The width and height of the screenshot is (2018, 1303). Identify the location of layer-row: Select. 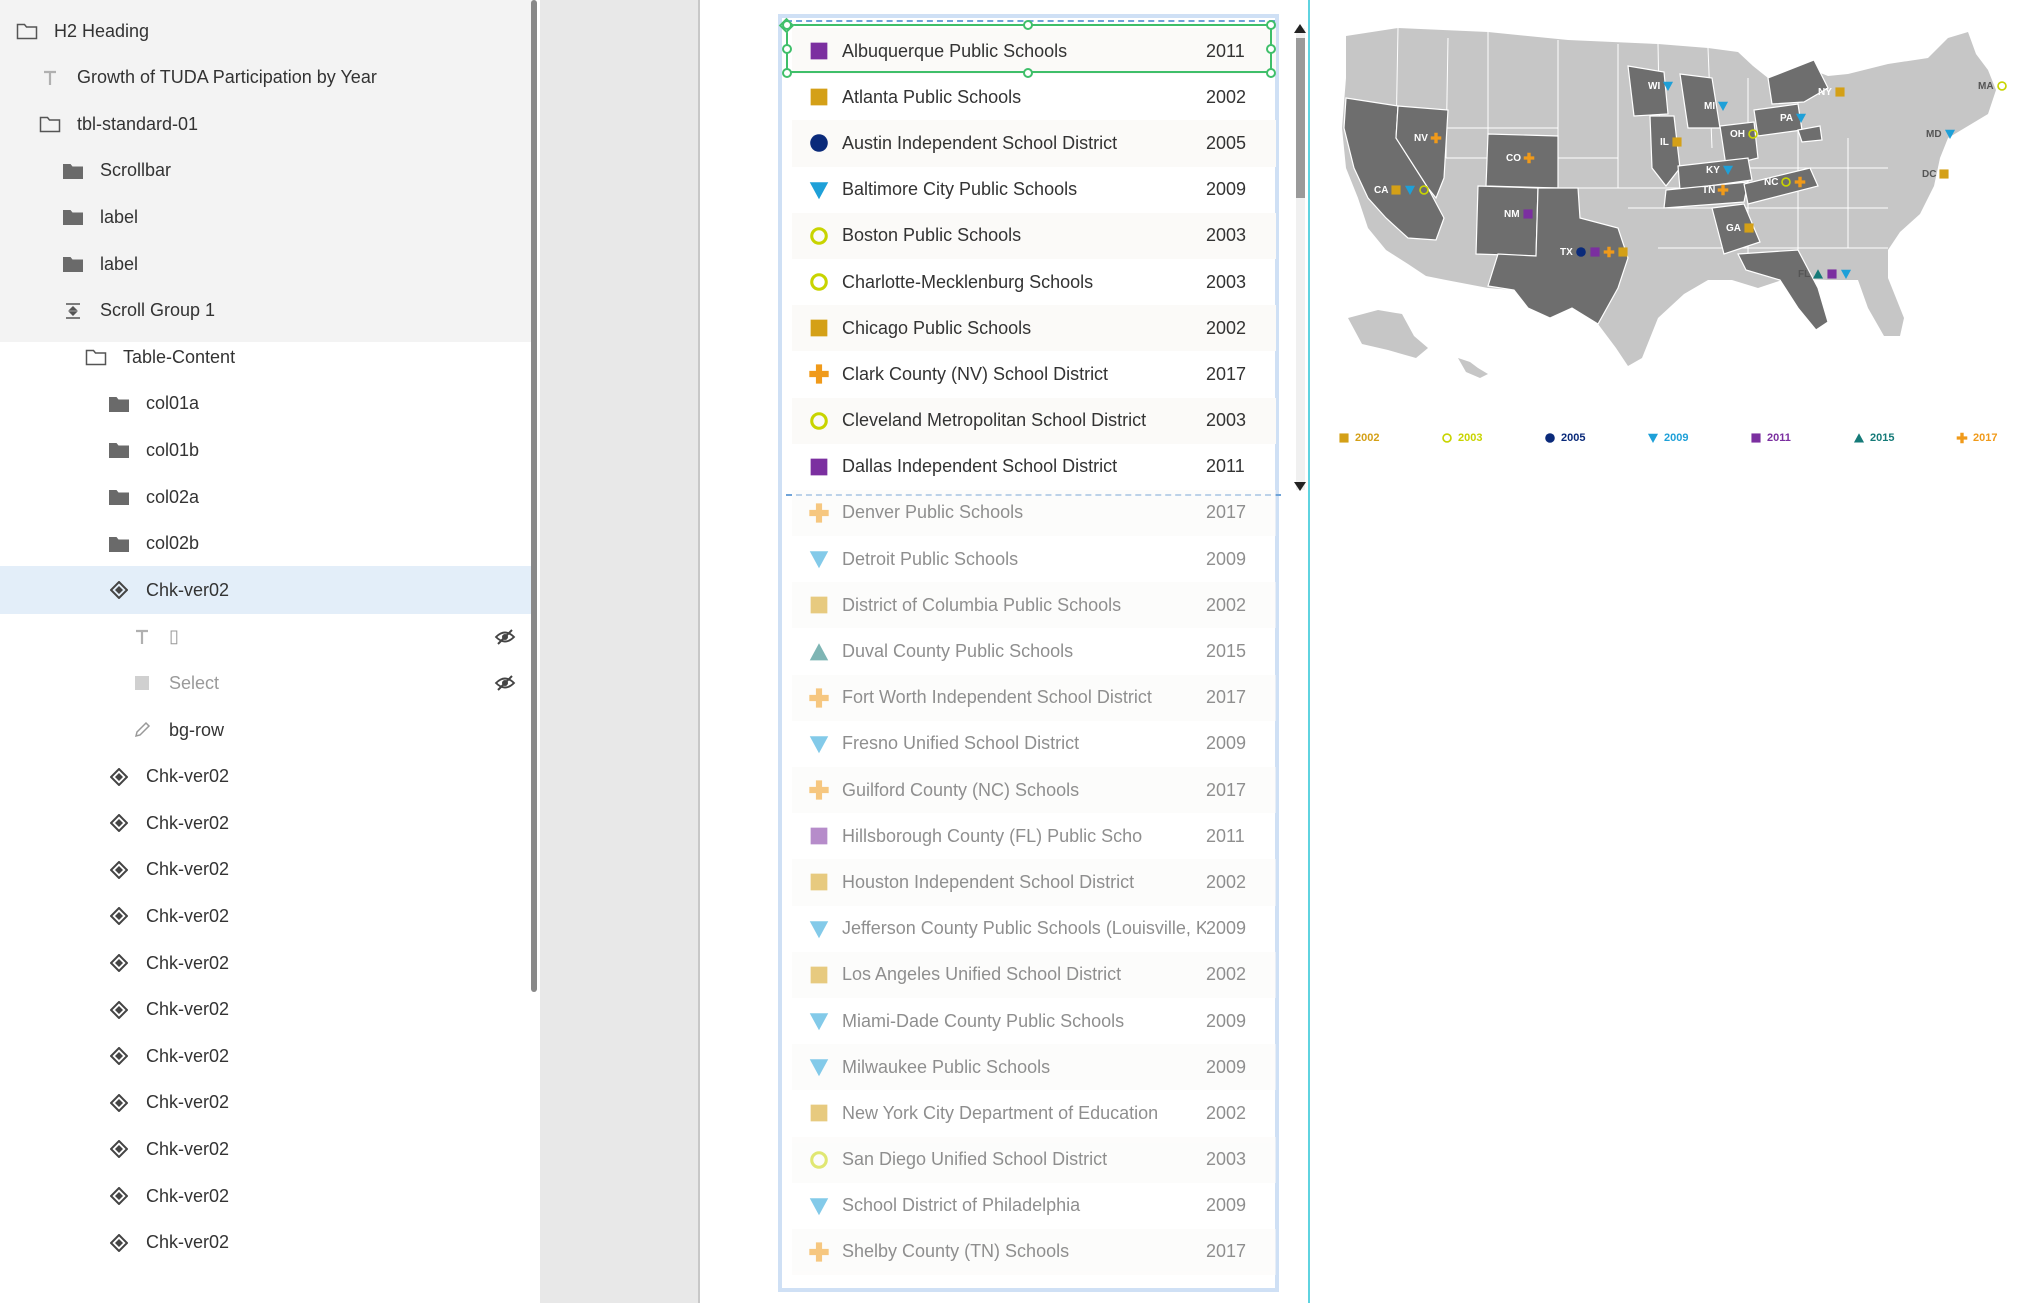
(266, 683).